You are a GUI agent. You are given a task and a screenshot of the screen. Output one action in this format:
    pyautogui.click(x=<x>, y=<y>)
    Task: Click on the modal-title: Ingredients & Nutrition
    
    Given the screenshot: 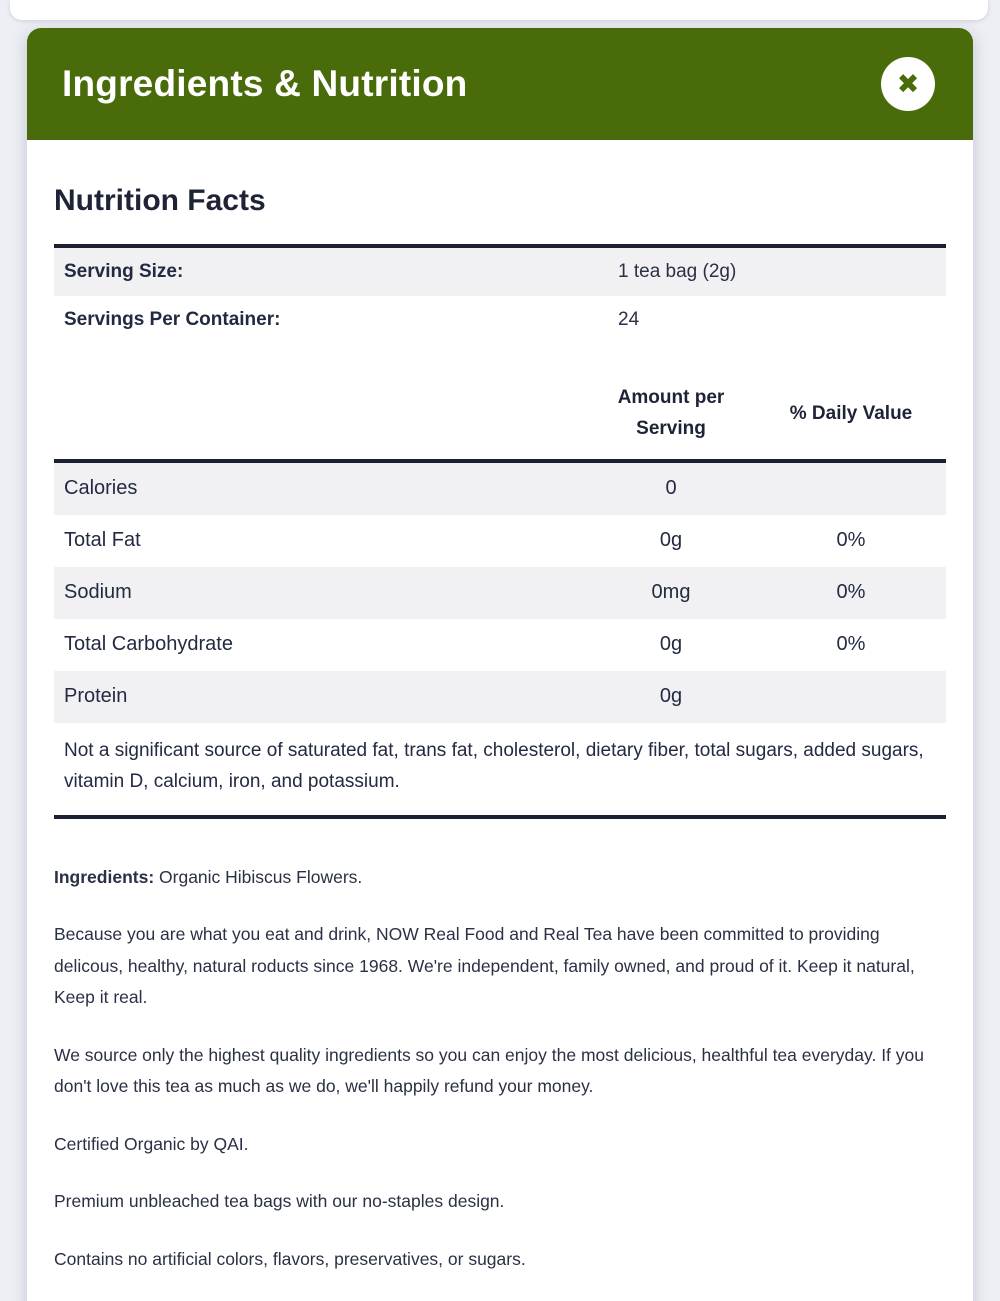 What is the action you would take?
    pyautogui.click(x=265, y=83)
    